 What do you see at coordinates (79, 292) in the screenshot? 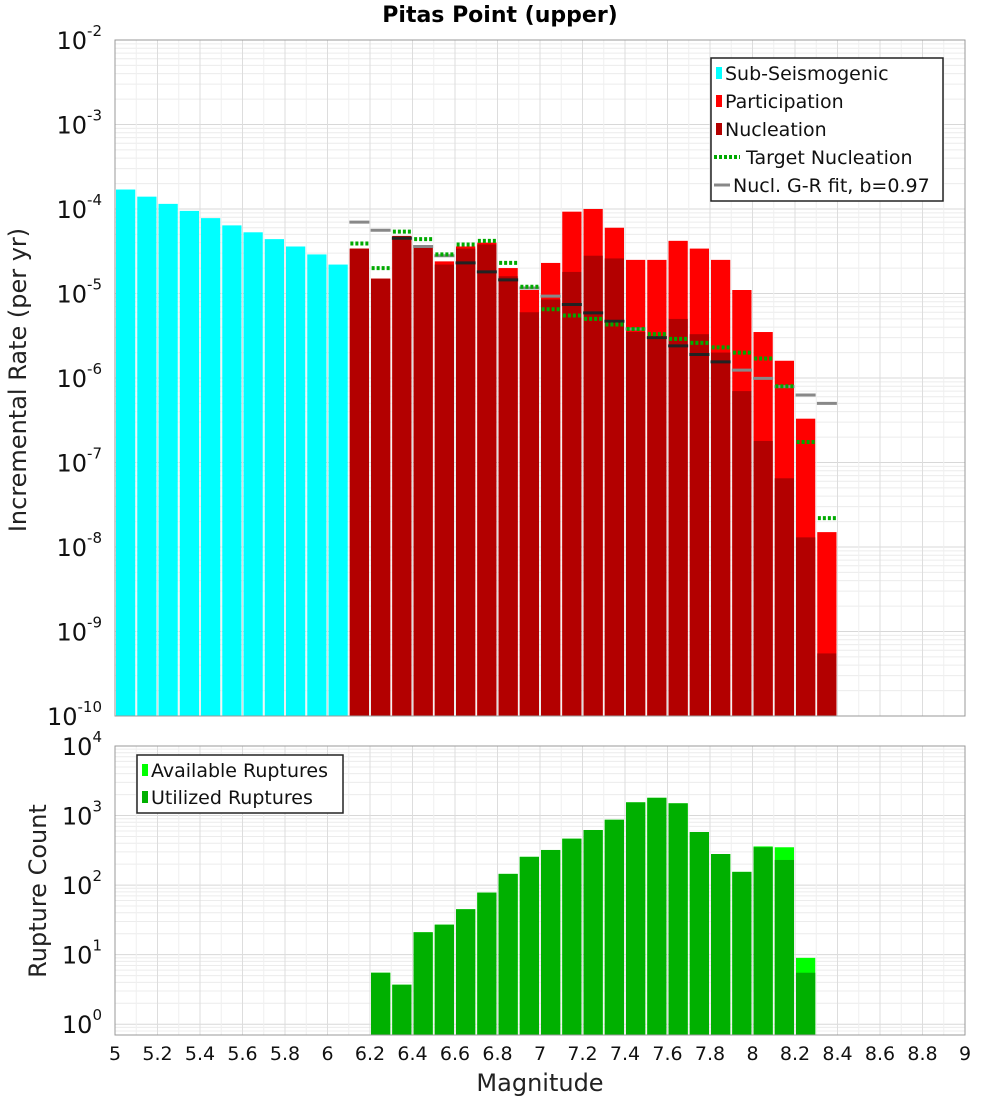
I see `top-y-tick-label: 10⁻⁵` at bounding box center [79, 292].